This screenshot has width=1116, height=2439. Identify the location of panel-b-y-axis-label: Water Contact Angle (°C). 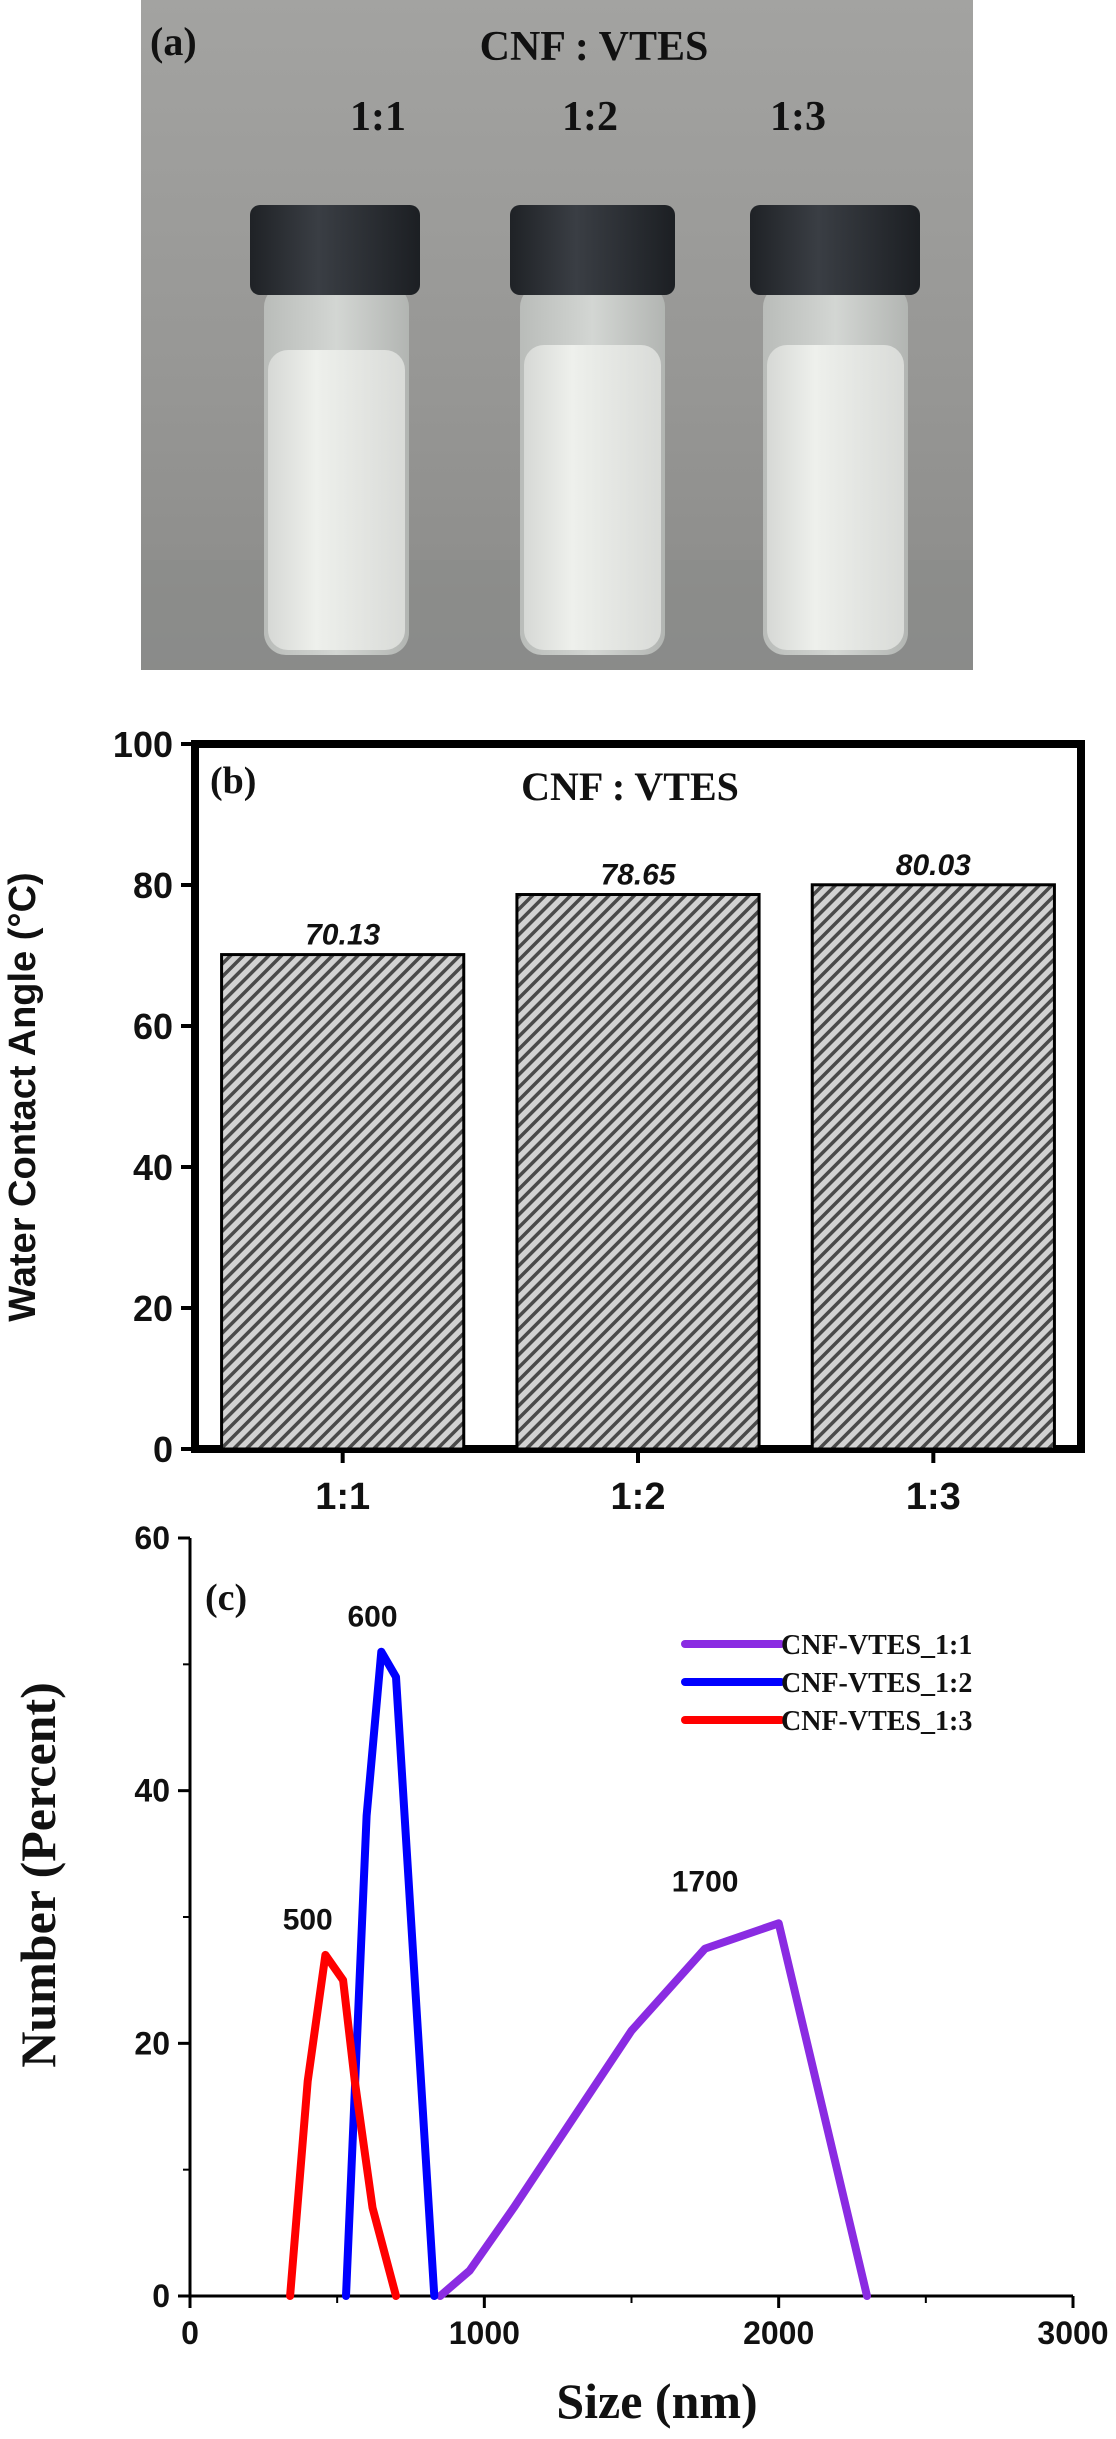
(23, 1096).